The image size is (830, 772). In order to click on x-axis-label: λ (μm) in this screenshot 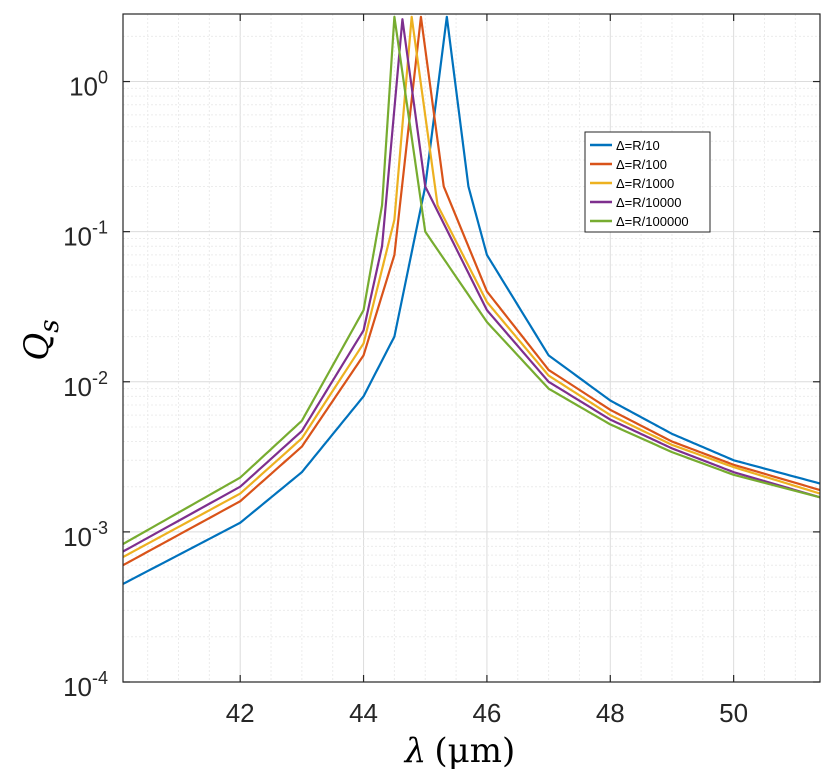, I will do `click(459, 751)`.